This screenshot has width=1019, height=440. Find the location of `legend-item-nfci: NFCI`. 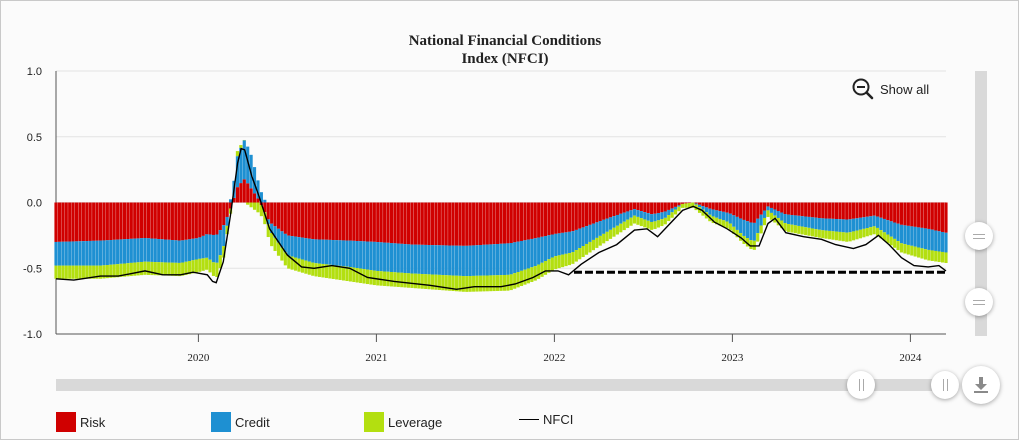

legend-item-nfci: NFCI is located at coordinates (546, 419).